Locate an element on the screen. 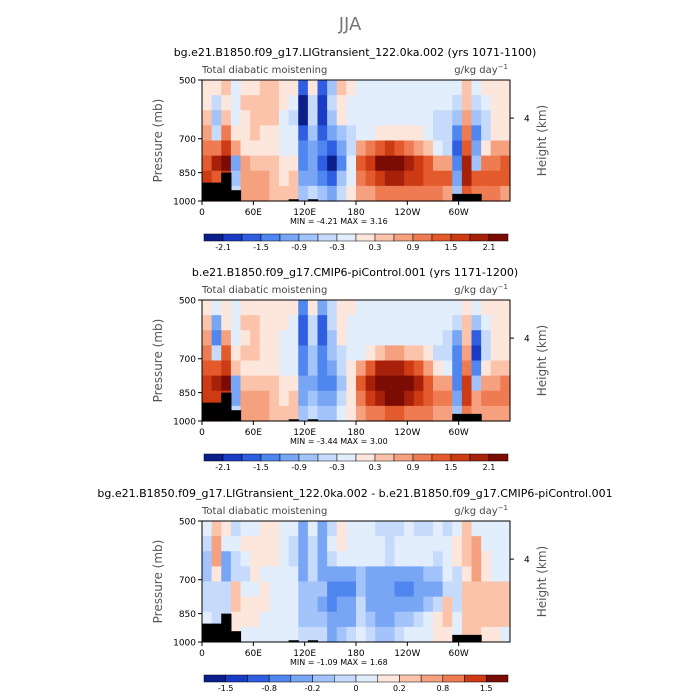 Image resolution: width=700 pixels, height=700 pixels. y-axis: 1000 850 700 500 Pressure (mb) is located at coordinates (176, 142).